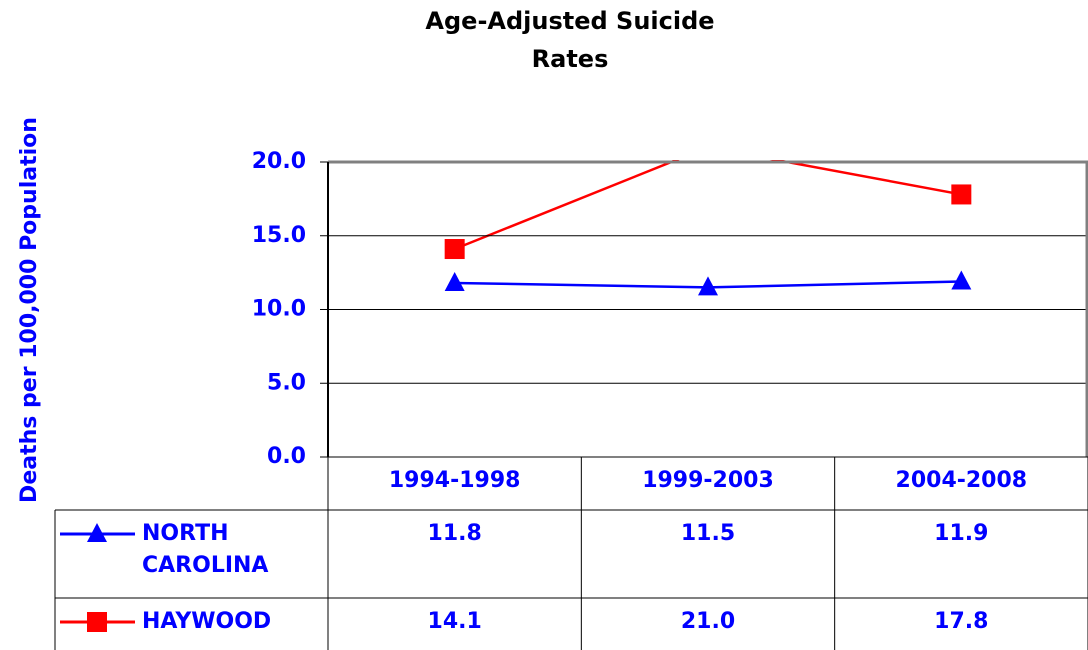 The height and width of the screenshot is (650, 1088). Describe the element at coordinates (29, 310) in the screenshot. I see `y-axis-label: Deaths per 100,000 Population` at that location.